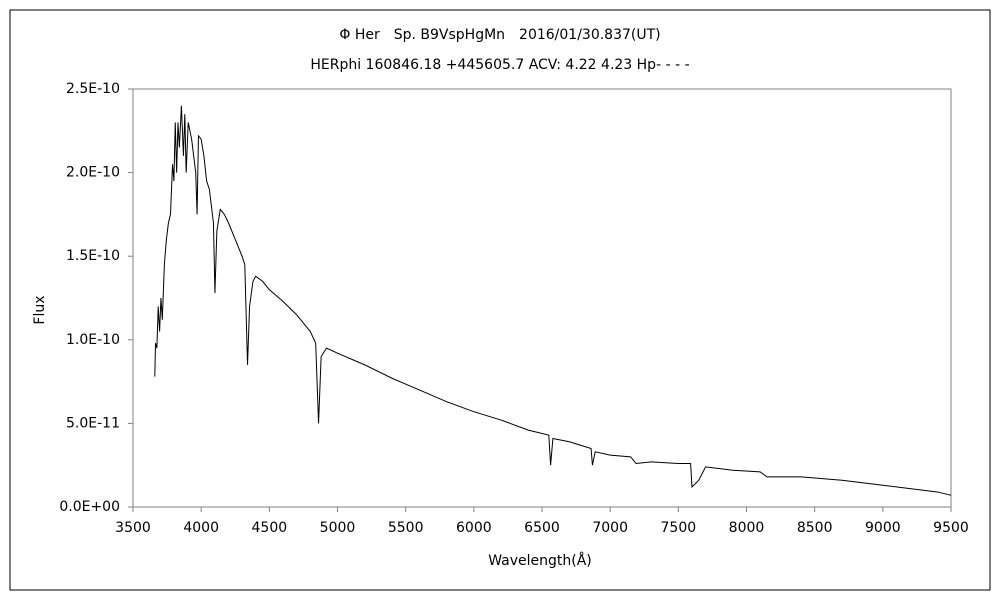  Describe the element at coordinates (93, 256) in the screenshot. I see `y-tick-label: 1.5E-10` at that location.